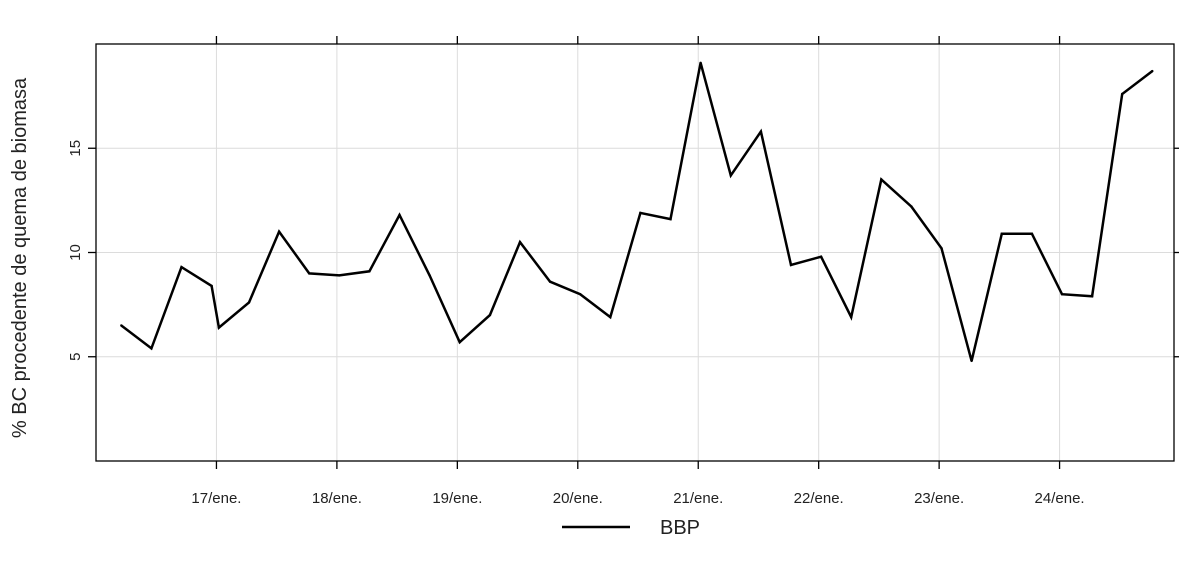  I want to click on legend-label-bbp: BBP, so click(680, 528).